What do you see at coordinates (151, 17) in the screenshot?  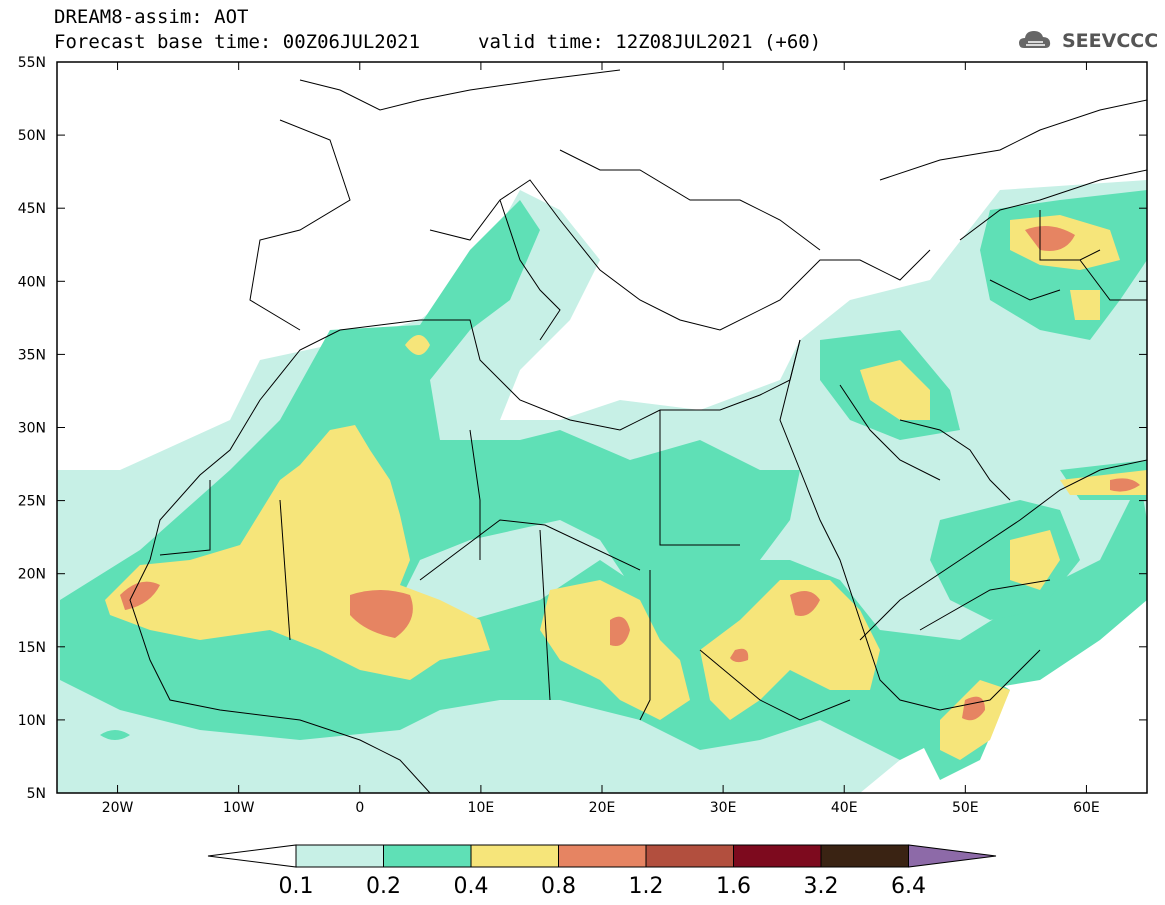 I see `map-title: DREAM8-assim: AOT` at bounding box center [151, 17].